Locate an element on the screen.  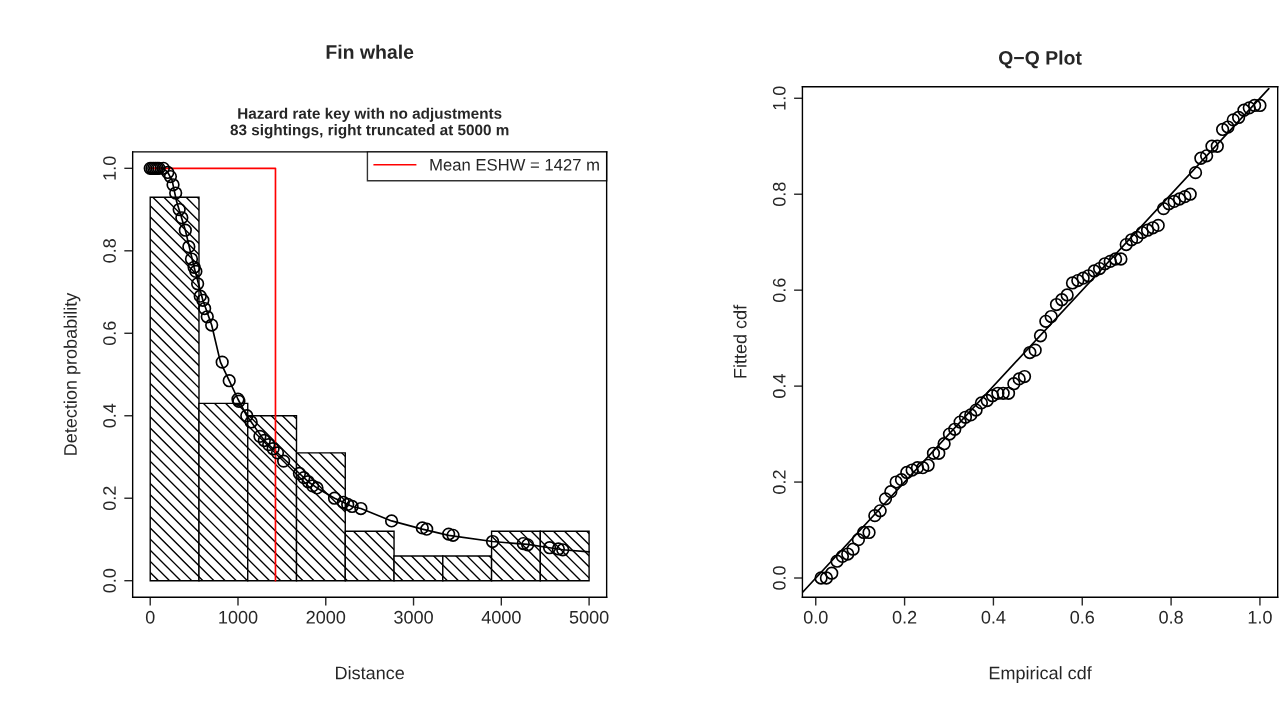
x-tick-label: 0.0 is located at coordinates (815, 617).